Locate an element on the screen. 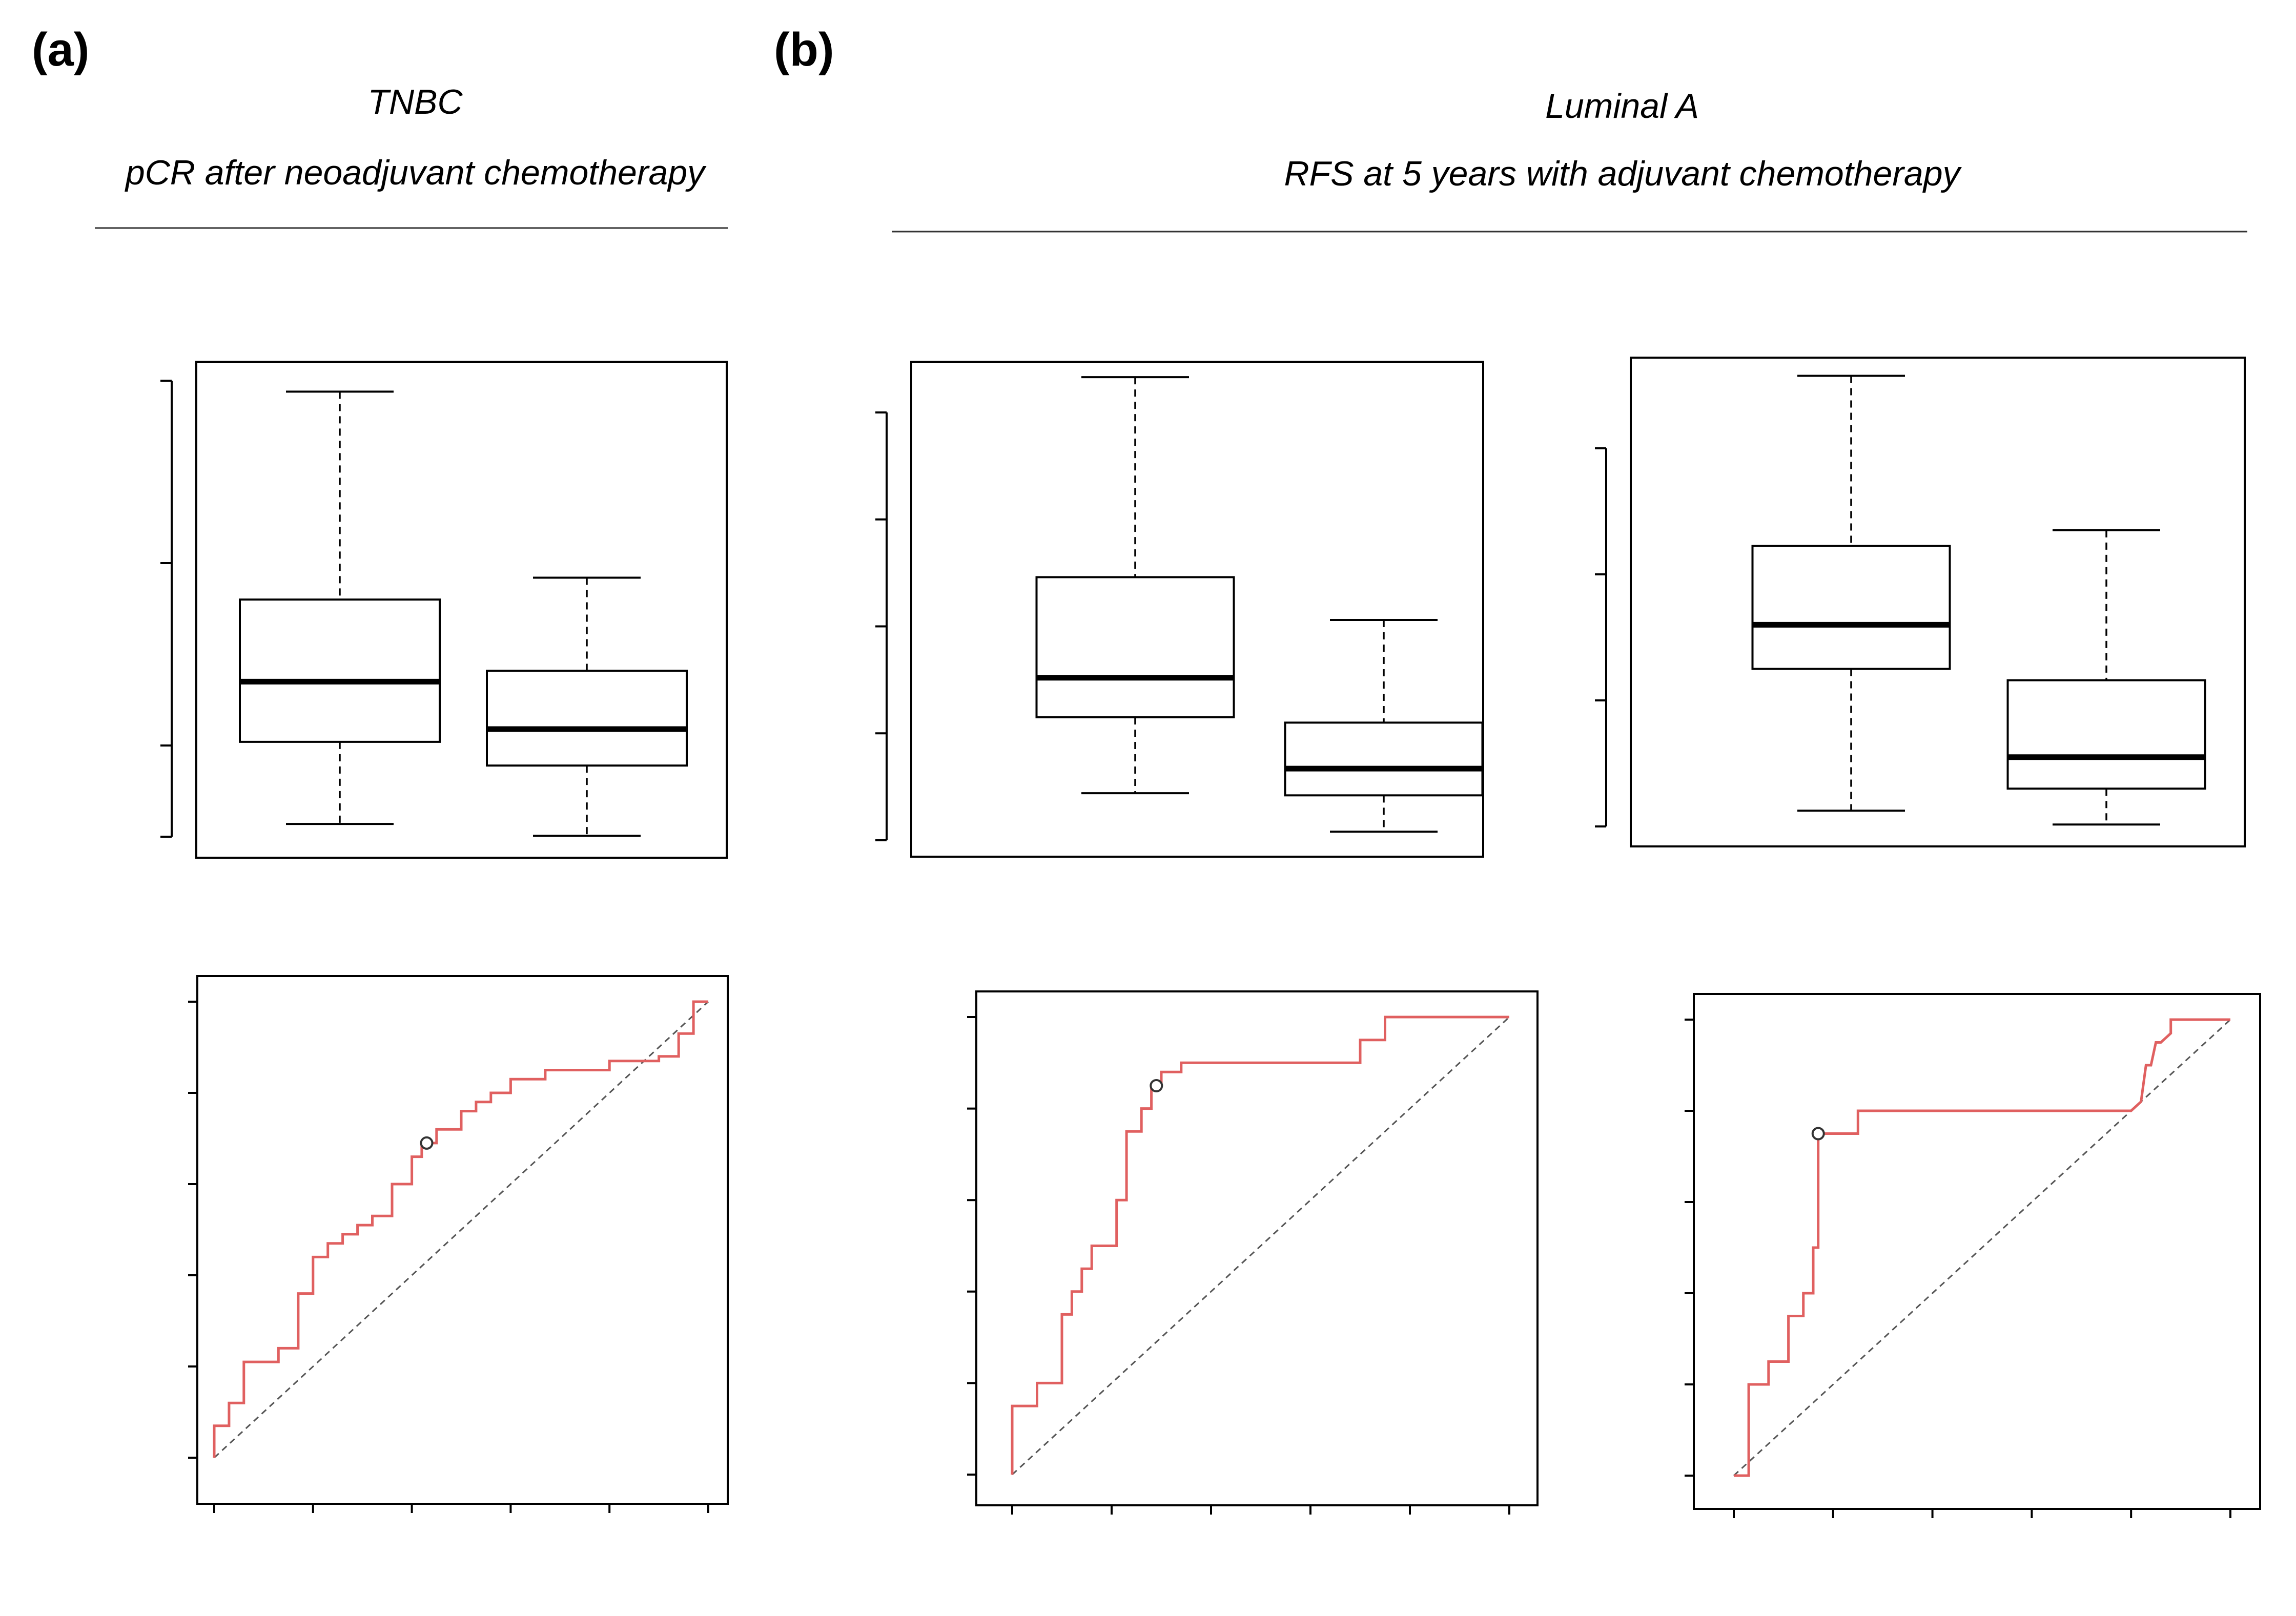 The image size is (2296, 1616). panel-b-letter: (b) is located at coordinates (804, 50).